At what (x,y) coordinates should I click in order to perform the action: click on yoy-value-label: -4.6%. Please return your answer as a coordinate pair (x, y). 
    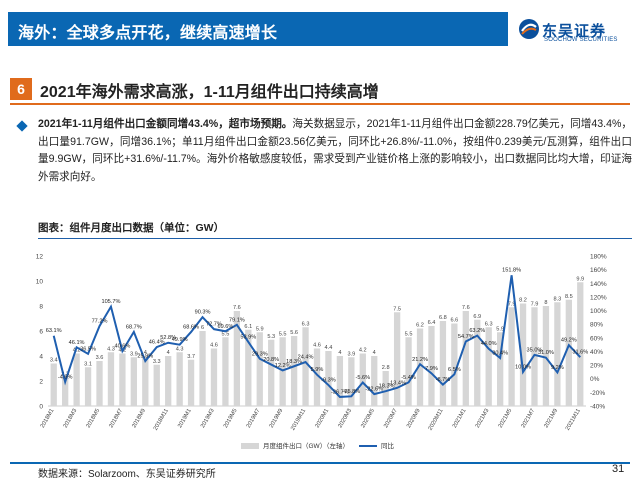
    Looking at the image, I should click on (65, 377).